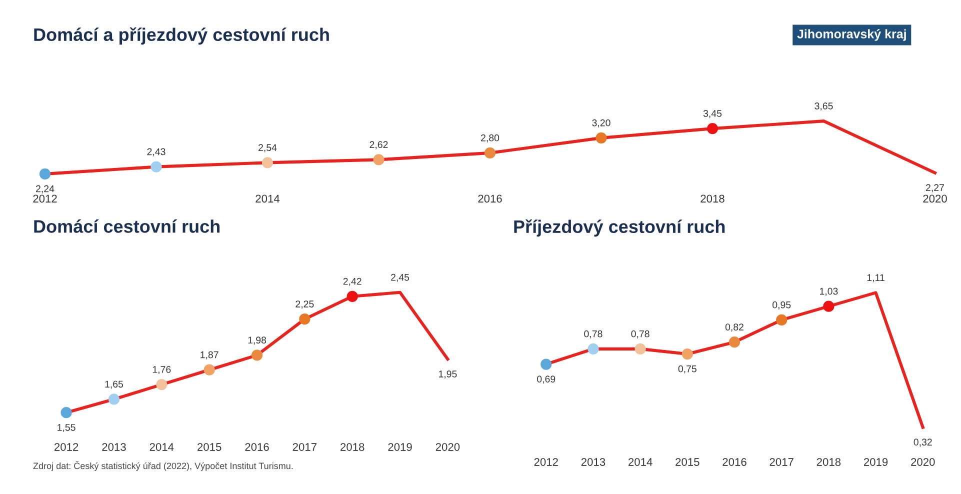  Describe the element at coordinates (875, 278) in the screenshot. I see `data-label: 1,11` at that location.